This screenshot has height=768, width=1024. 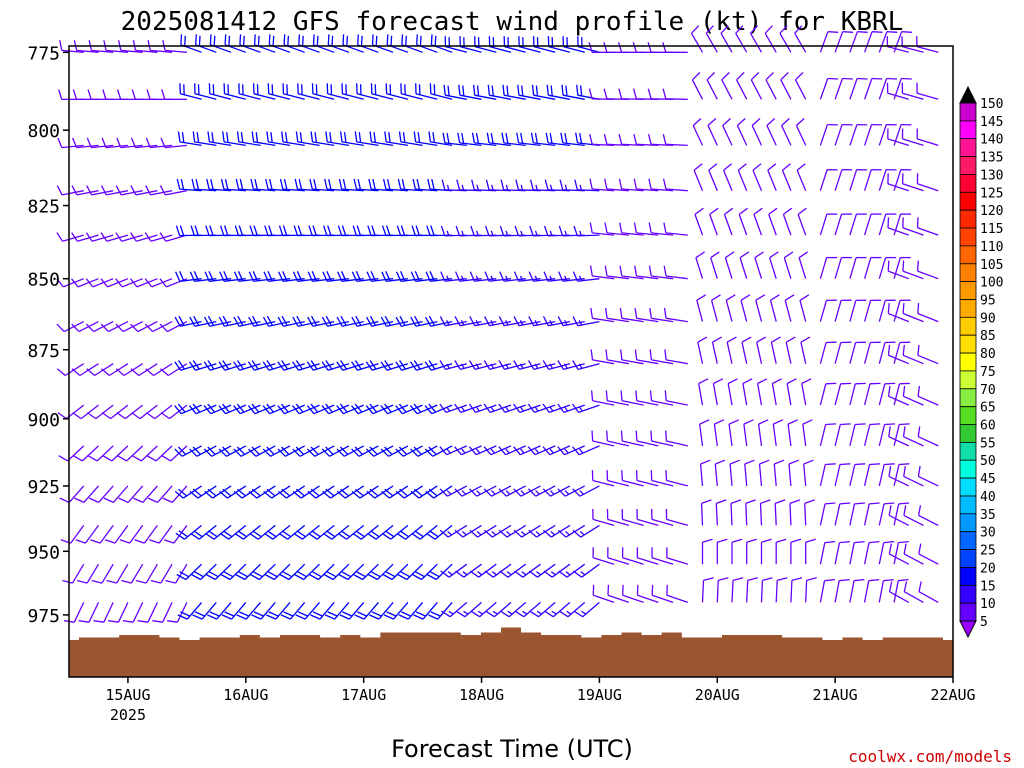 I want to click on y-tick-label: 975, so click(x=43, y=616).